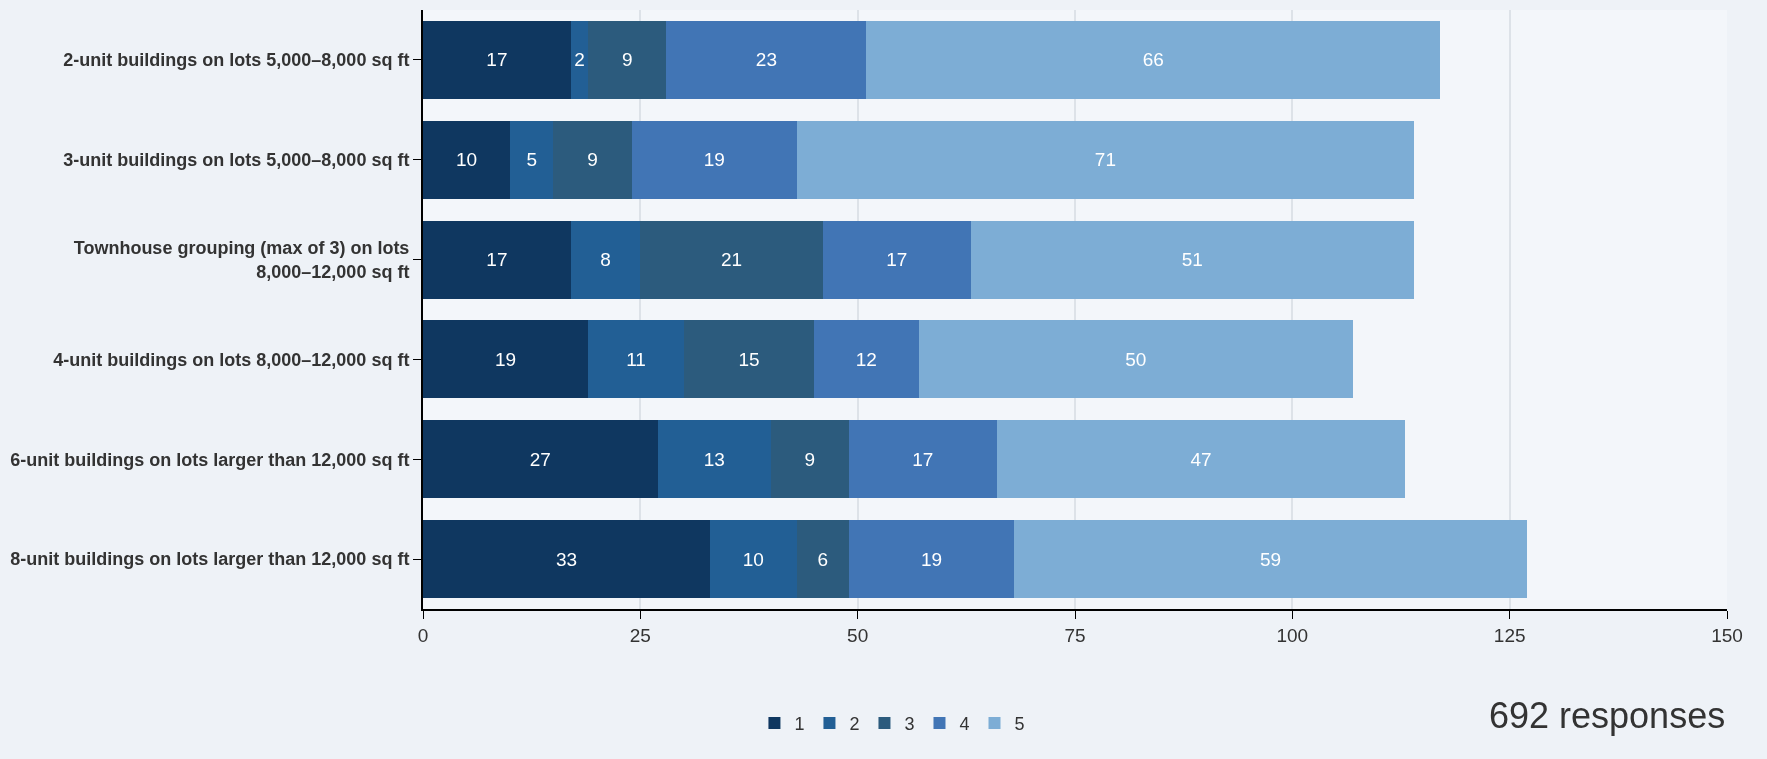  What do you see at coordinates (854, 724) in the screenshot?
I see `legend-label: 2` at bounding box center [854, 724].